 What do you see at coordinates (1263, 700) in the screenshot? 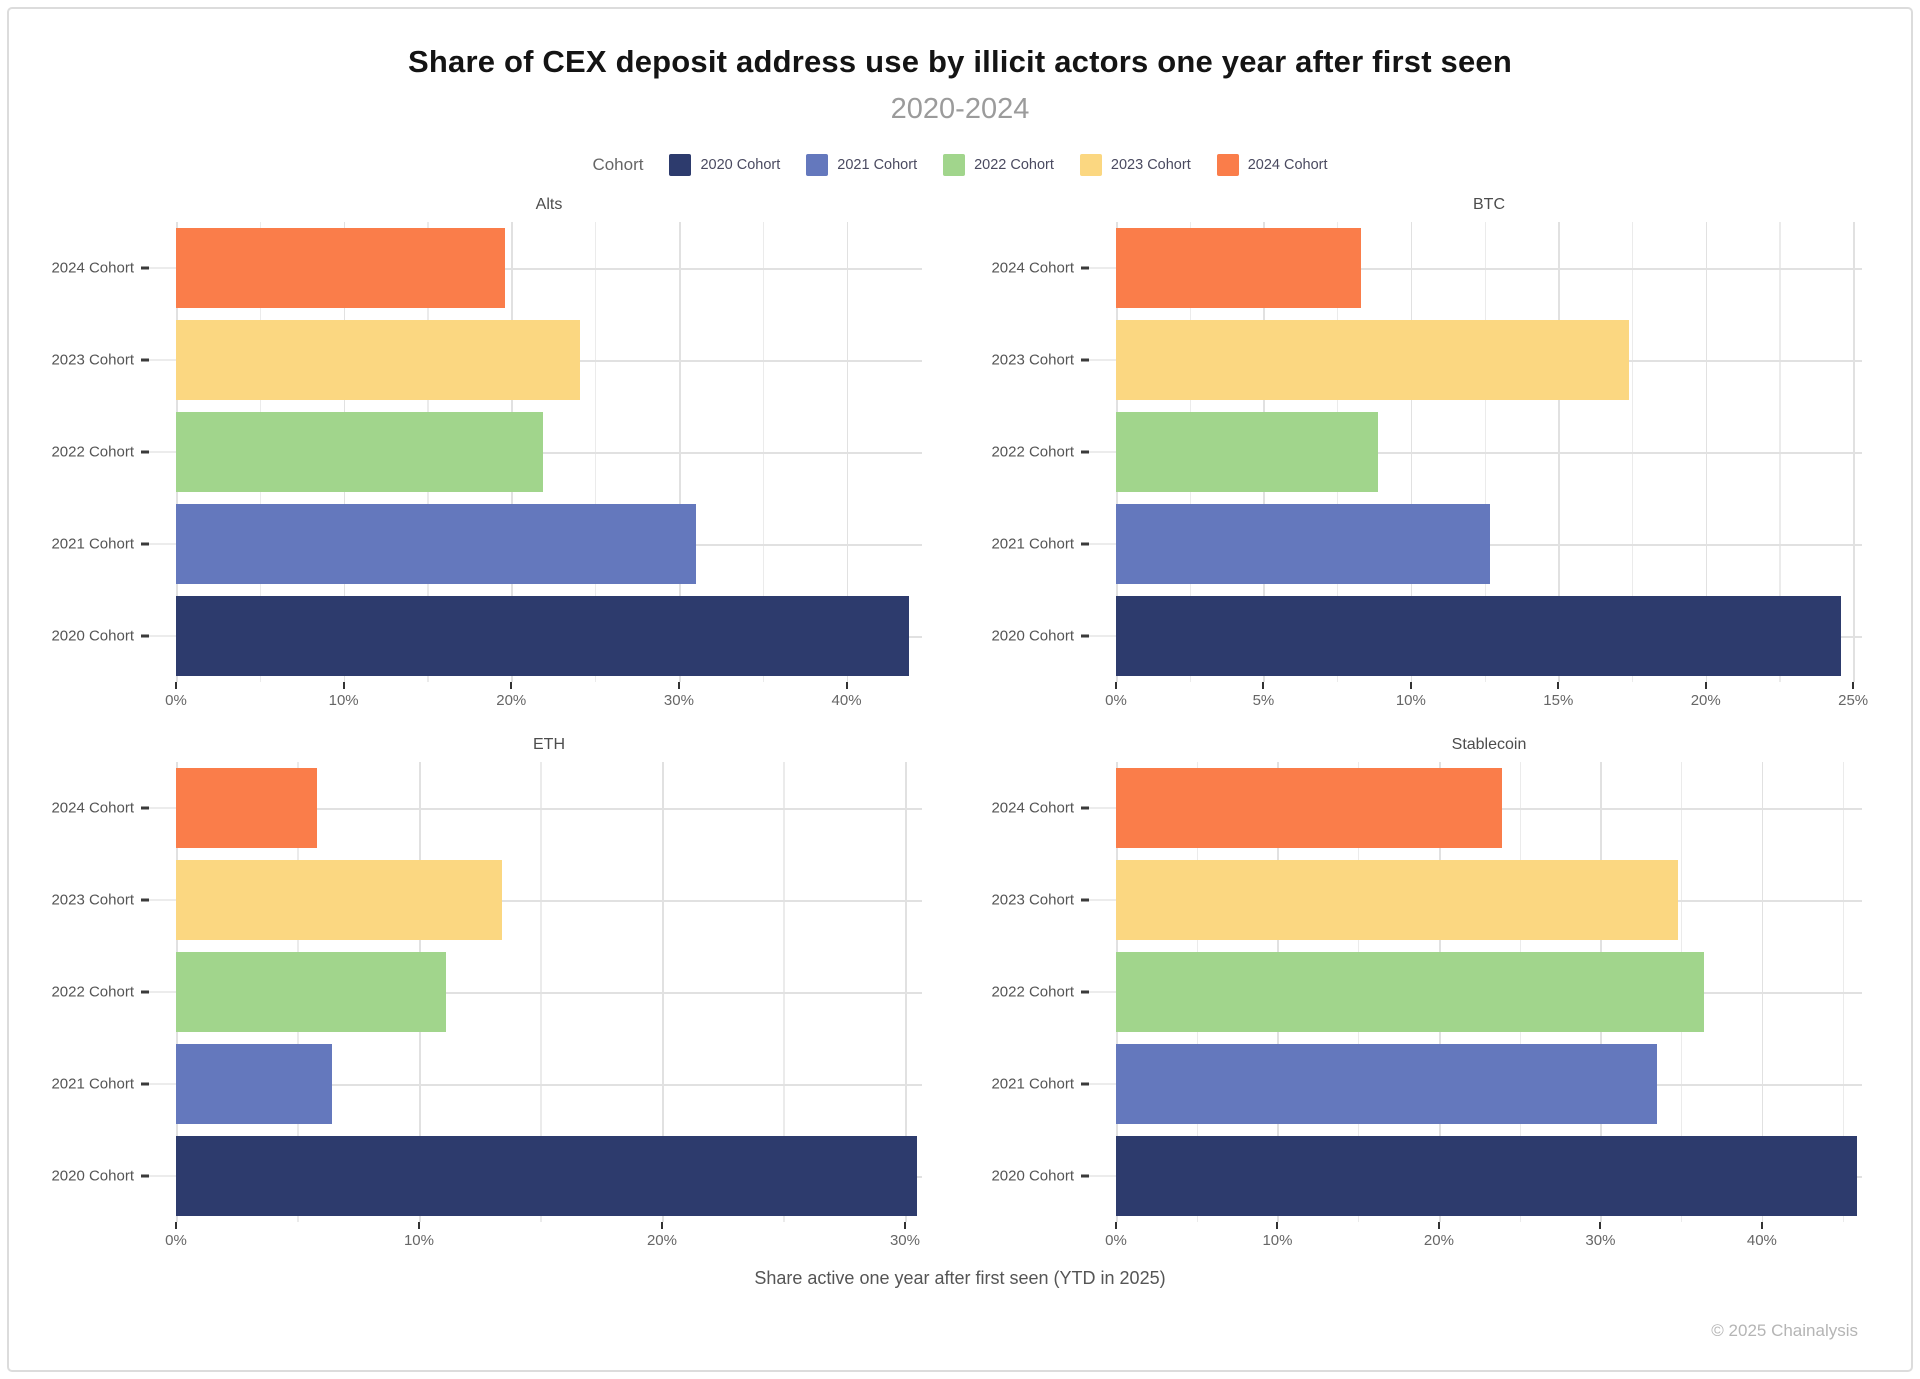
I see `x-tick-label: 5%` at bounding box center [1263, 700].